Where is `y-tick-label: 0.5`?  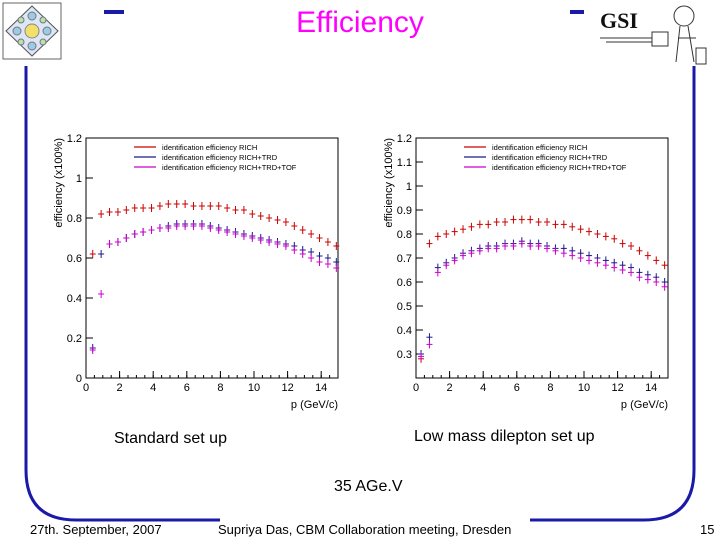 y-tick-label: 0.5 is located at coordinates (404, 307).